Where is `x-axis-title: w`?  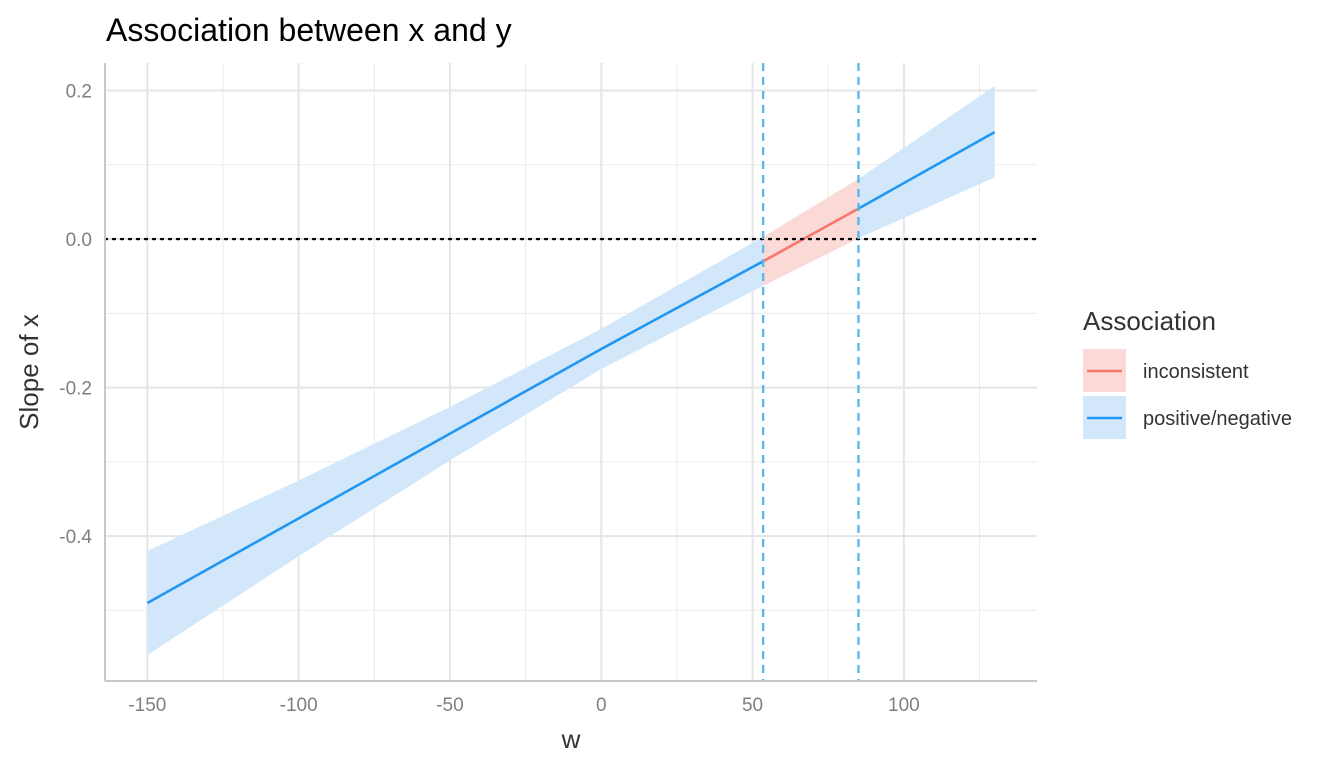 x-axis-title: w is located at coordinates (571, 739).